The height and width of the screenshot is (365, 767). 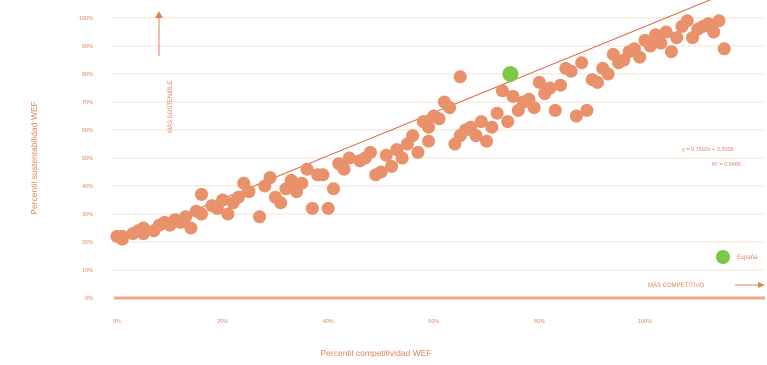 What do you see at coordinates (328, 322) in the screenshot?
I see `x-tick-label: 40%` at bounding box center [328, 322].